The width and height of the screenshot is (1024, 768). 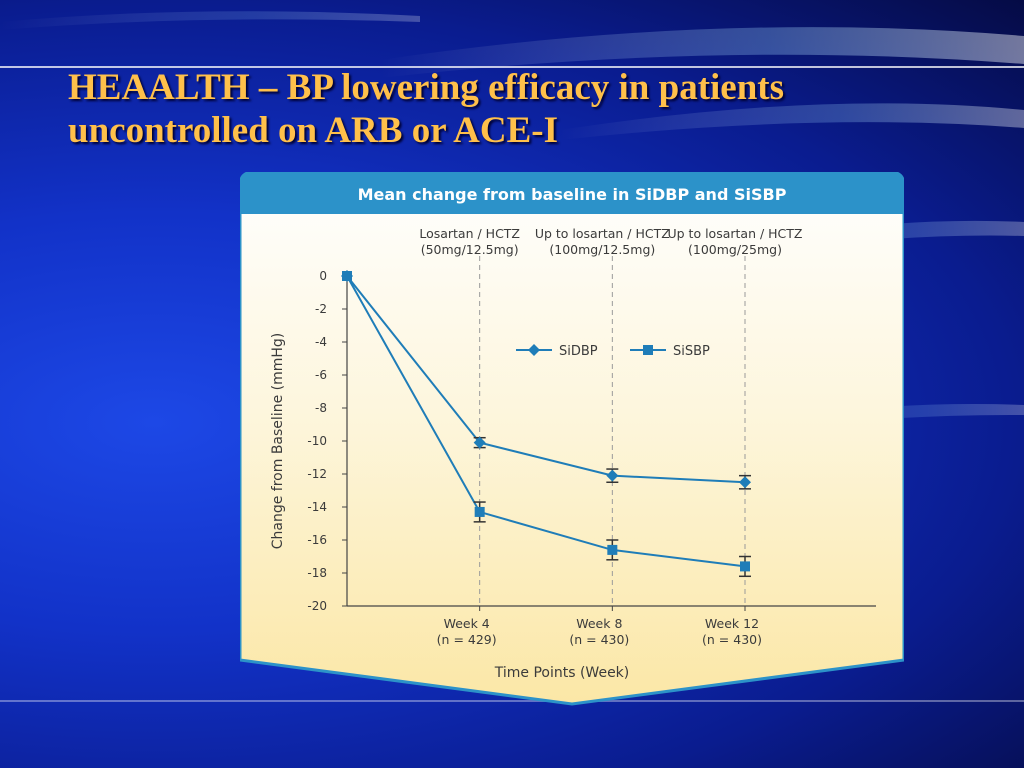 I want to click on y-tick-label: -8, so click(x=321, y=408).